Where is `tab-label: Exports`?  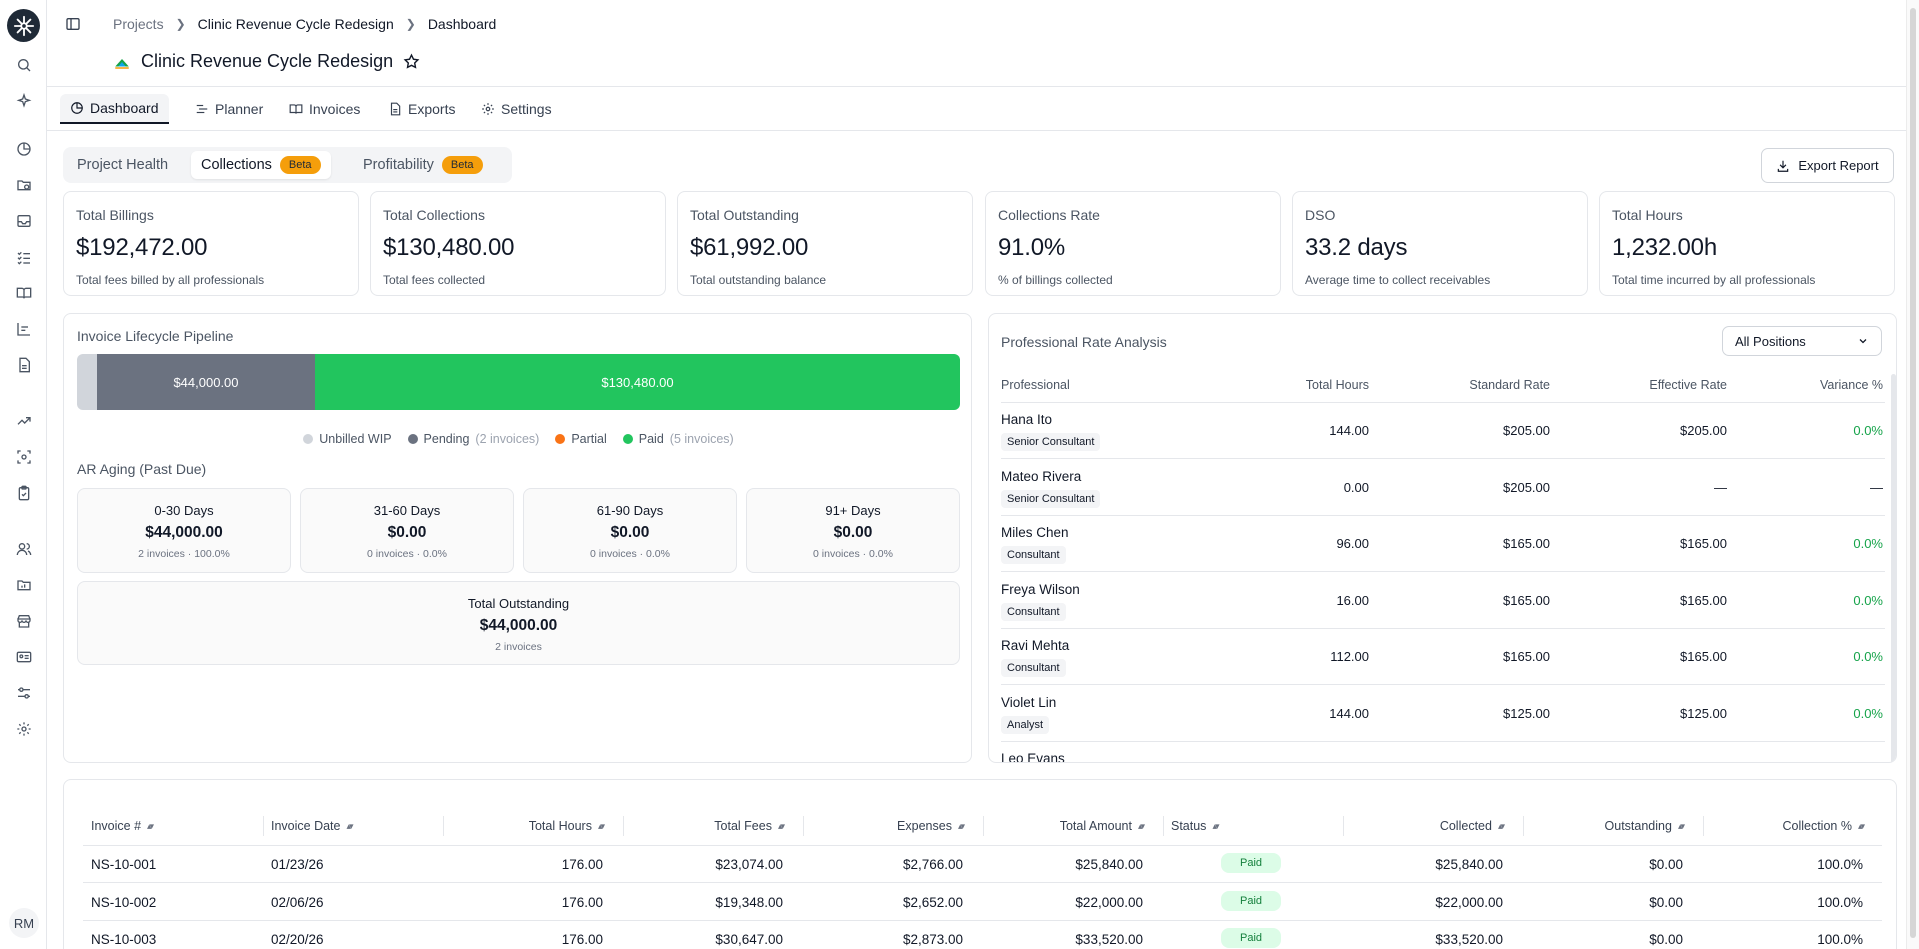
tab-label: Exports is located at coordinates (432, 109).